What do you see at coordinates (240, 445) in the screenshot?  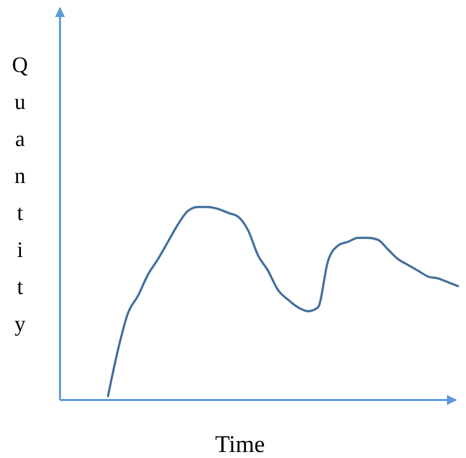 I see `x-axis-title: Time` at bounding box center [240, 445].